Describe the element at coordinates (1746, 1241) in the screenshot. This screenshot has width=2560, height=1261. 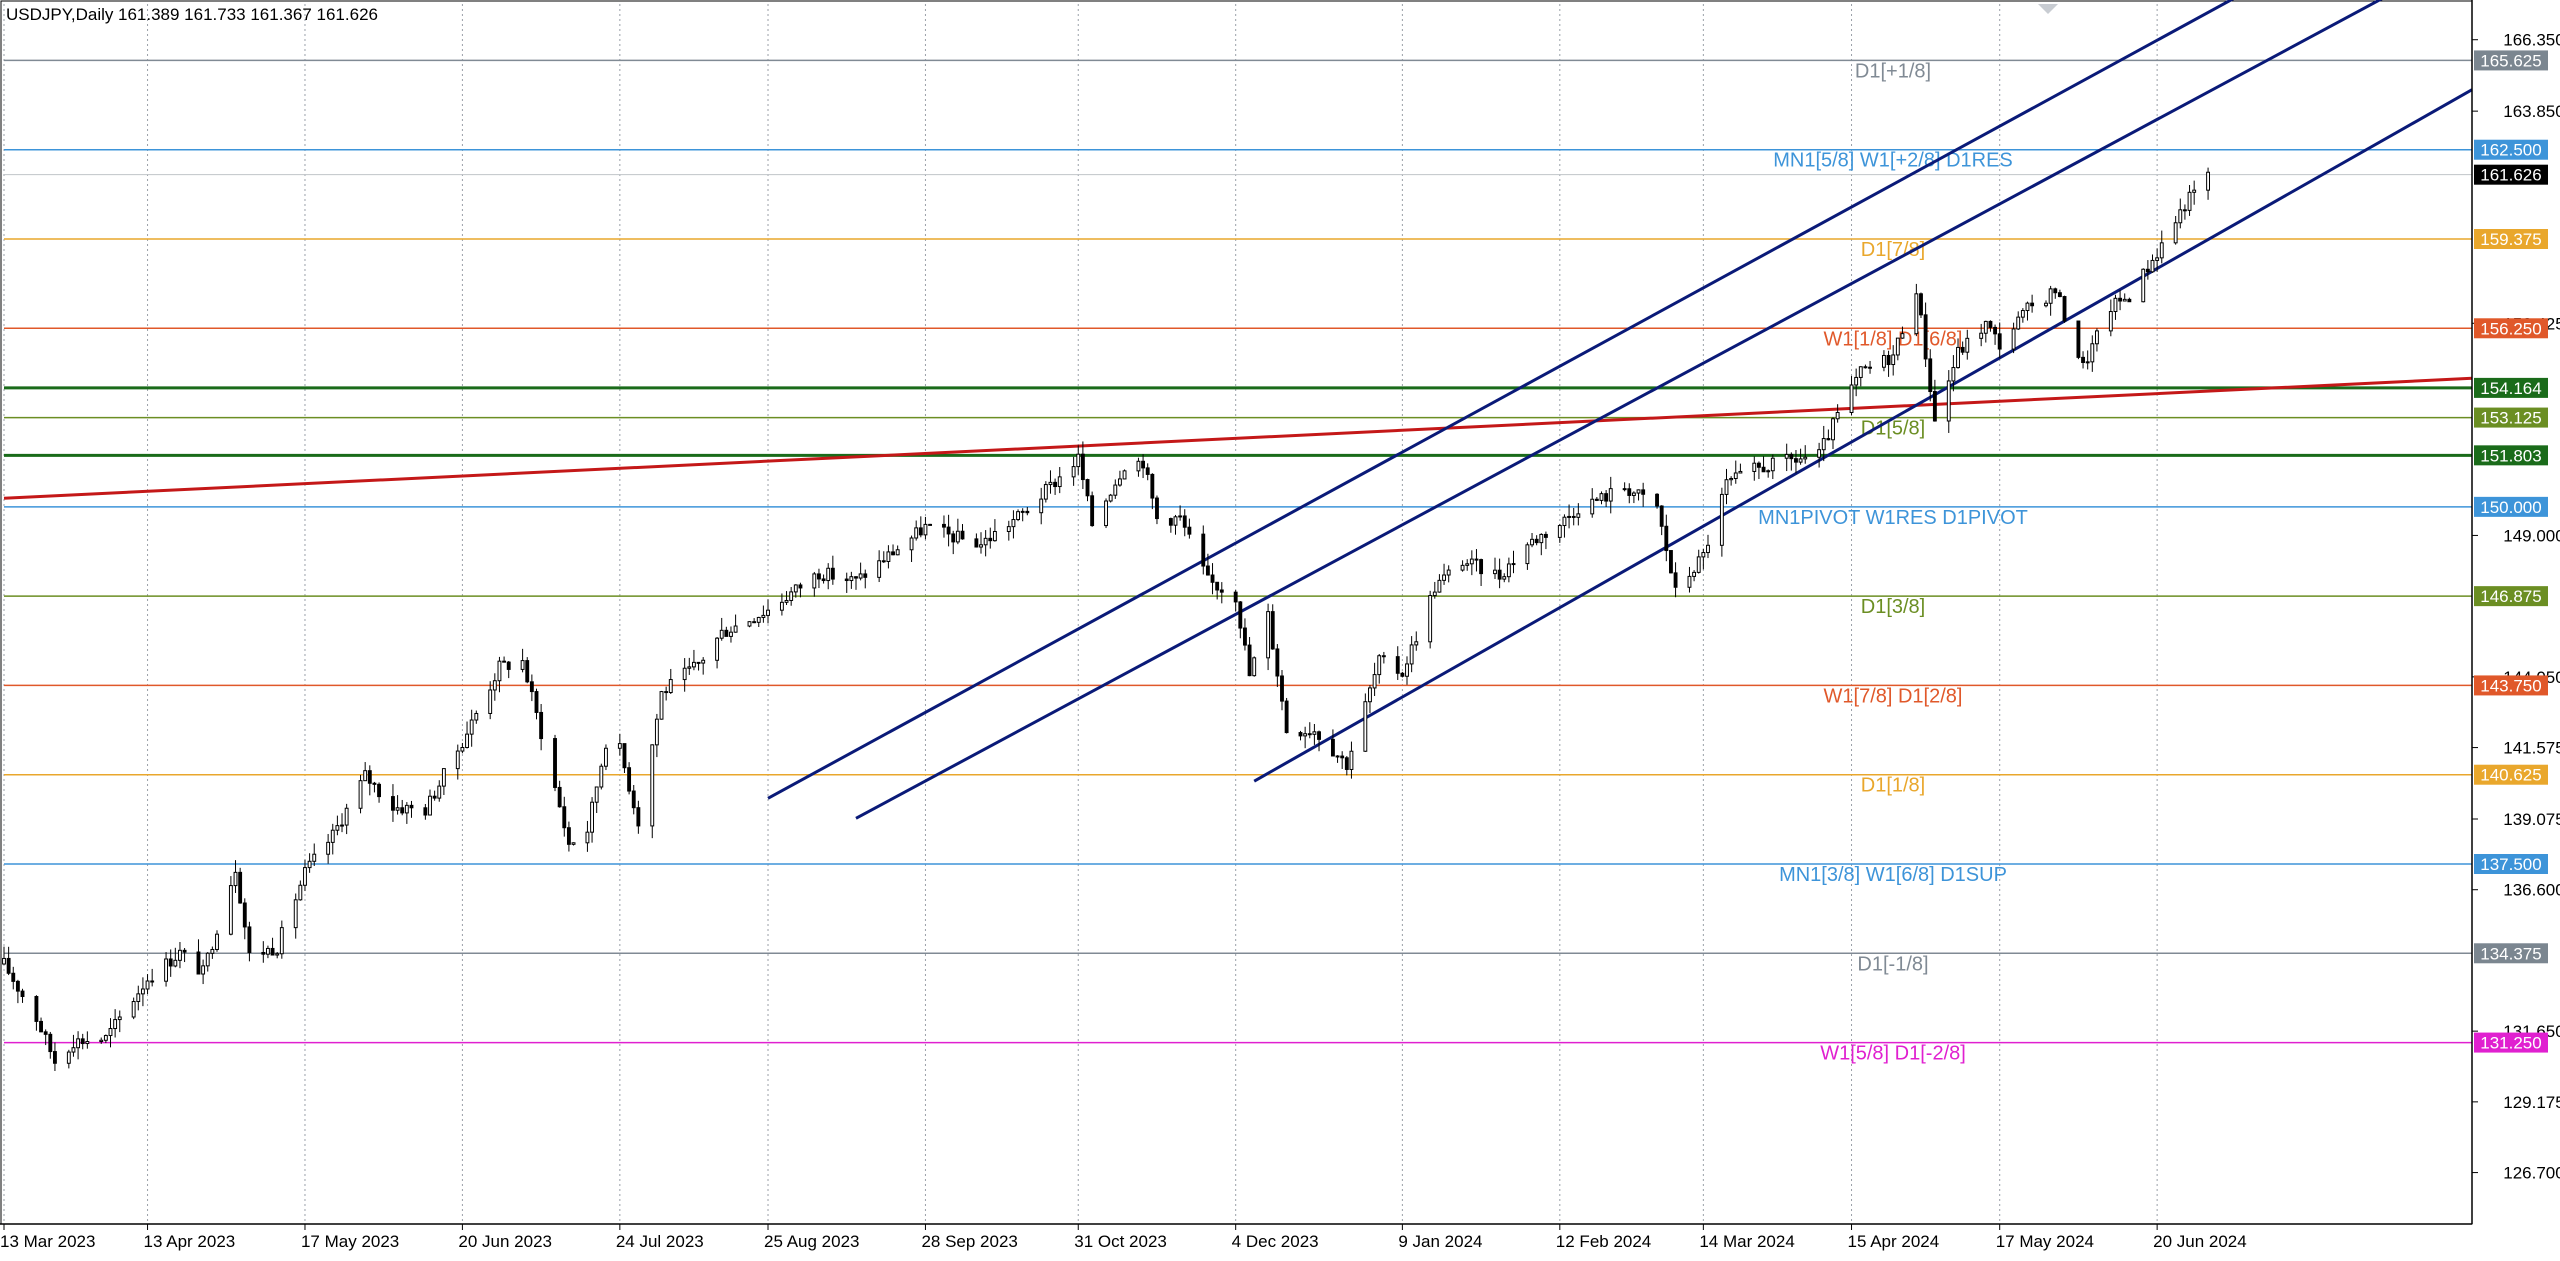
I see `time-tick-label: 14 Mar 2024` at that location.